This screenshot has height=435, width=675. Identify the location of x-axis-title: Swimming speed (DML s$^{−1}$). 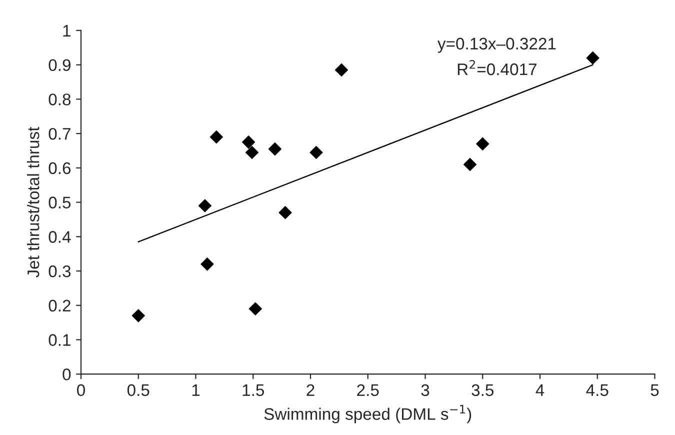
(368, 414).